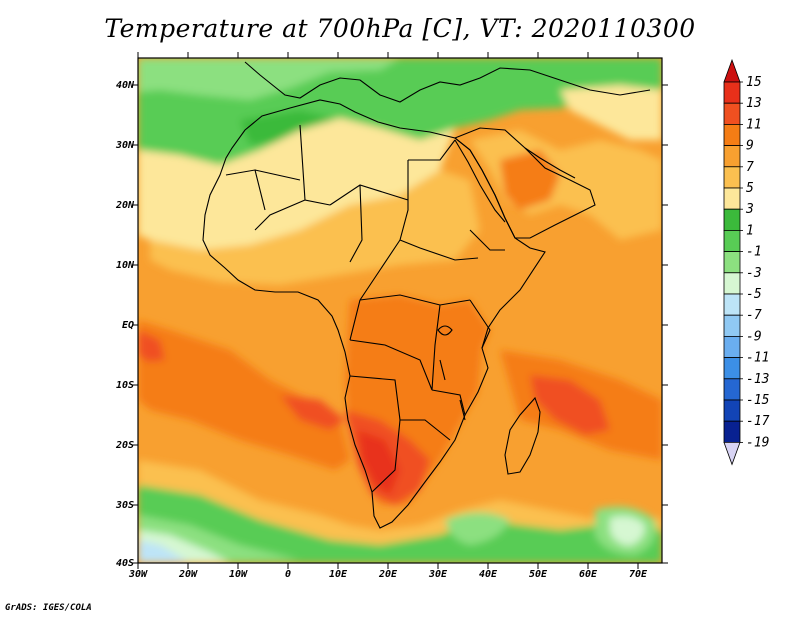 The height and width of the screenshot is (618, 800). What do you see at coordinates (451, 373) in the screenshot?
I see `lakes` at bounding box center [451, 373].